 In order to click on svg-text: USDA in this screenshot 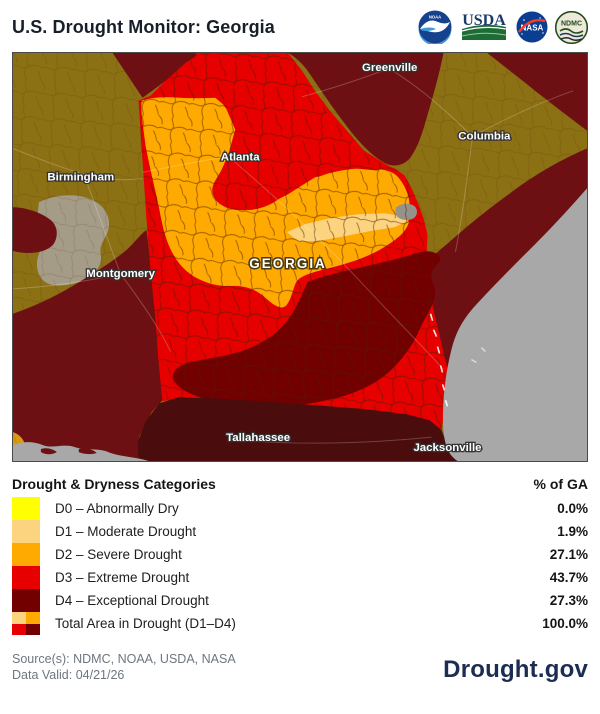, I will do `click(484, 20)`.